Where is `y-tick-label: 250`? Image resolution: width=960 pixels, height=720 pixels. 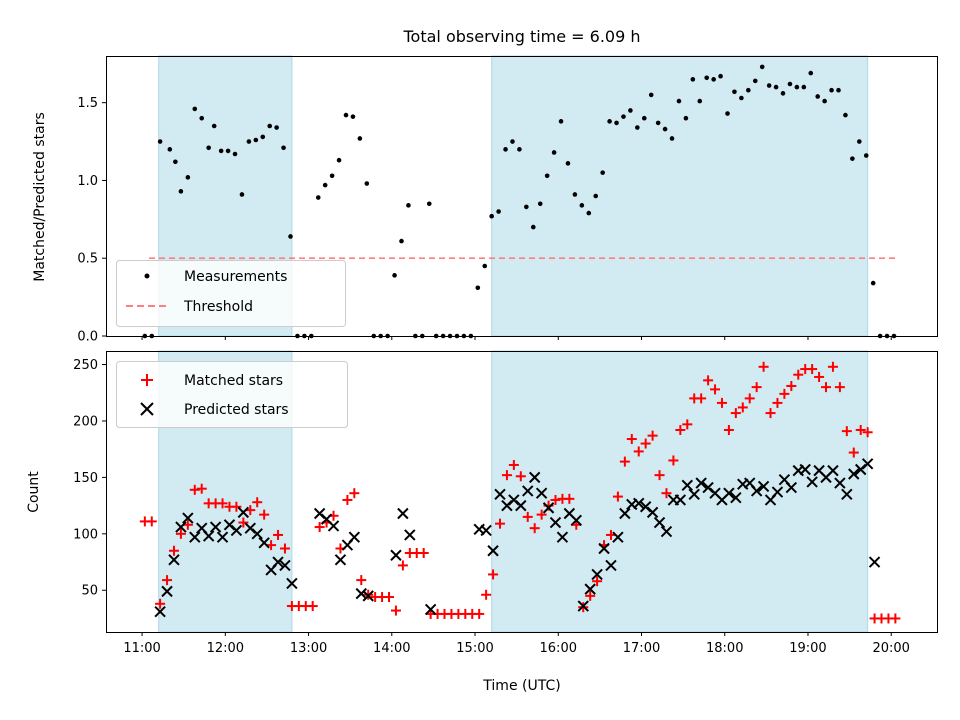 y-tick-label: 250 is located at coordinates (85, 365).